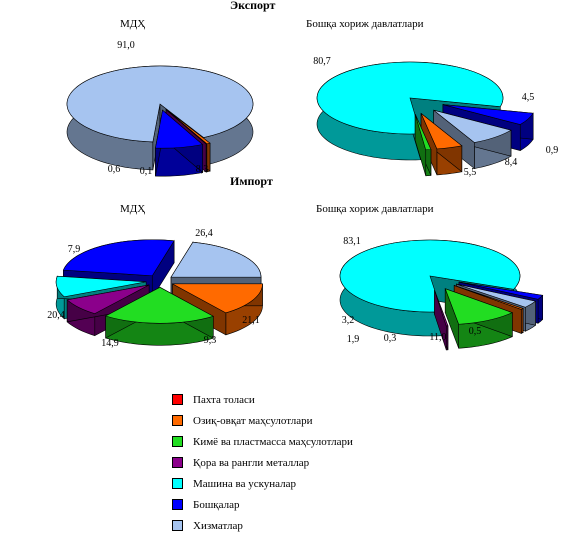 Image resolution: width=567 pixels, height=542 pixels. What do you see at coordinates (133, 24) in the screenshot?
I see `pie-title-export-cis: МДҲ` at bounding box center [133, 24].